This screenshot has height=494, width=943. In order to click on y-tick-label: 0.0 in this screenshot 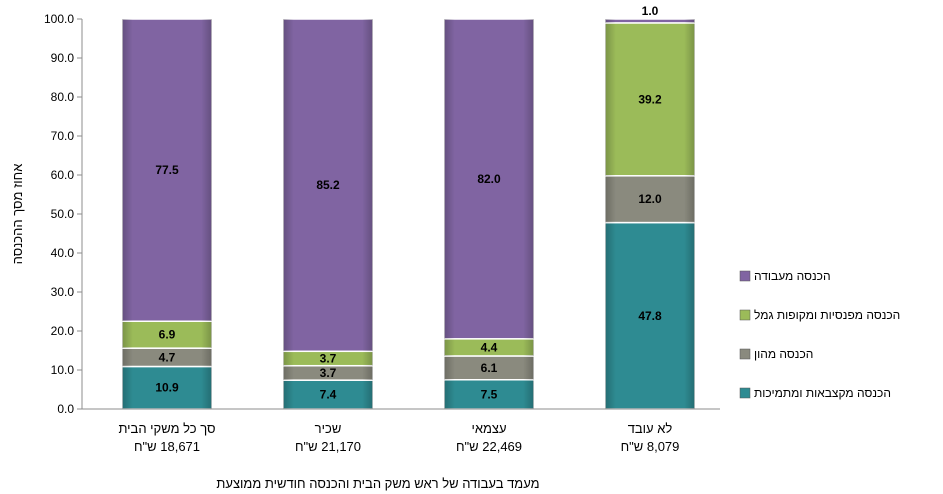, I will do `click(65, 409)`.